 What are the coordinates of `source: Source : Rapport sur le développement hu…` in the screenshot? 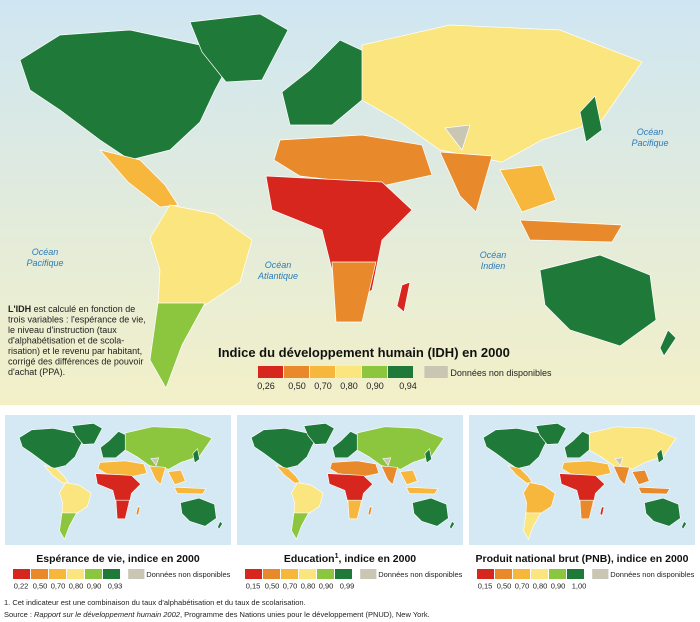 It's located at (217, 614).